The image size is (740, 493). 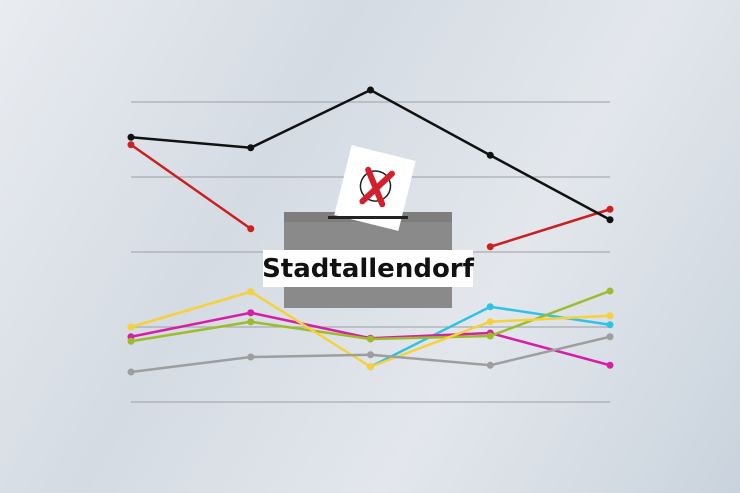 What do you see at coordinates (368, 268) in the screenshot?
I see `town-label: Stadtallendorf` at bounding box center [368, 268].